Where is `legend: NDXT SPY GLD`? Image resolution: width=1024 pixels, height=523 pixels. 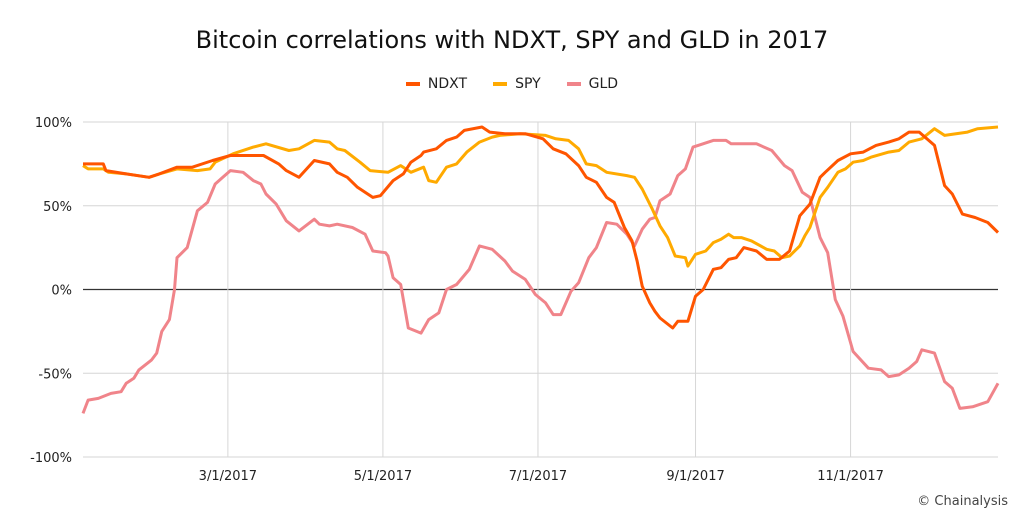 legend: NDXT SPY GLD is located at coordinates (512, 84).